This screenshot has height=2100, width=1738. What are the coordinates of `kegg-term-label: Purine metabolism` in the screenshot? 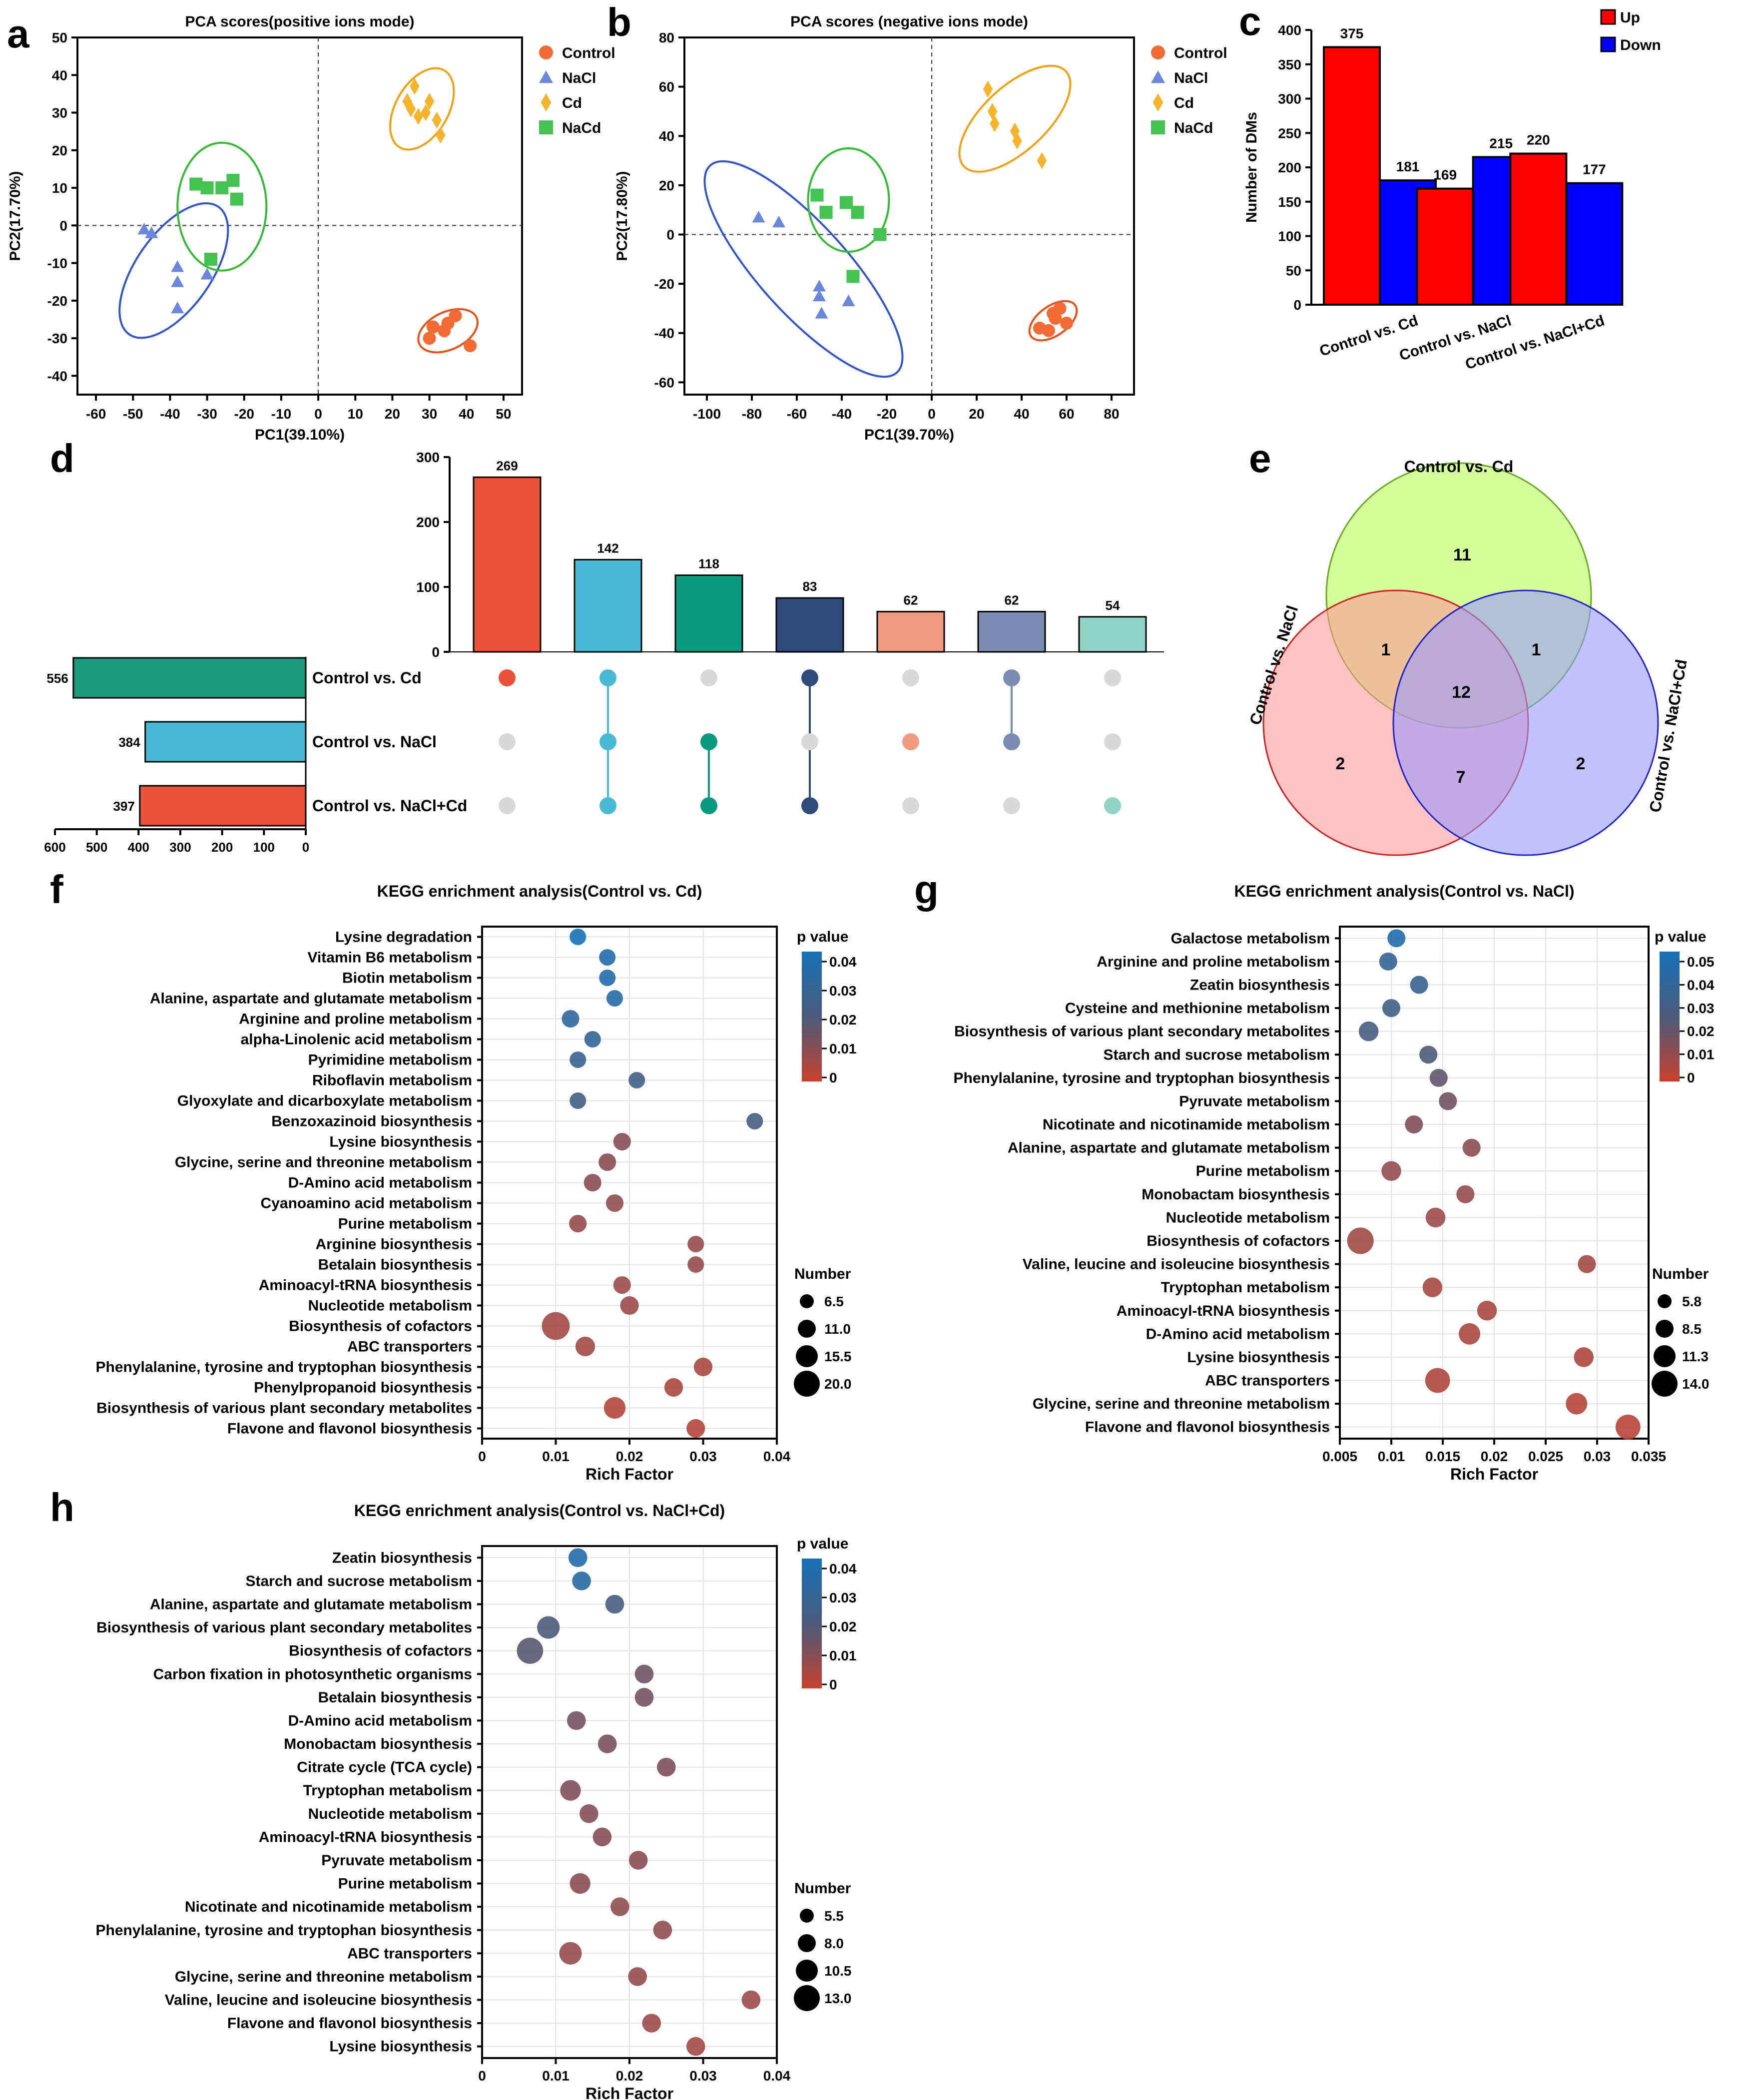 It's located at (405, 1884).